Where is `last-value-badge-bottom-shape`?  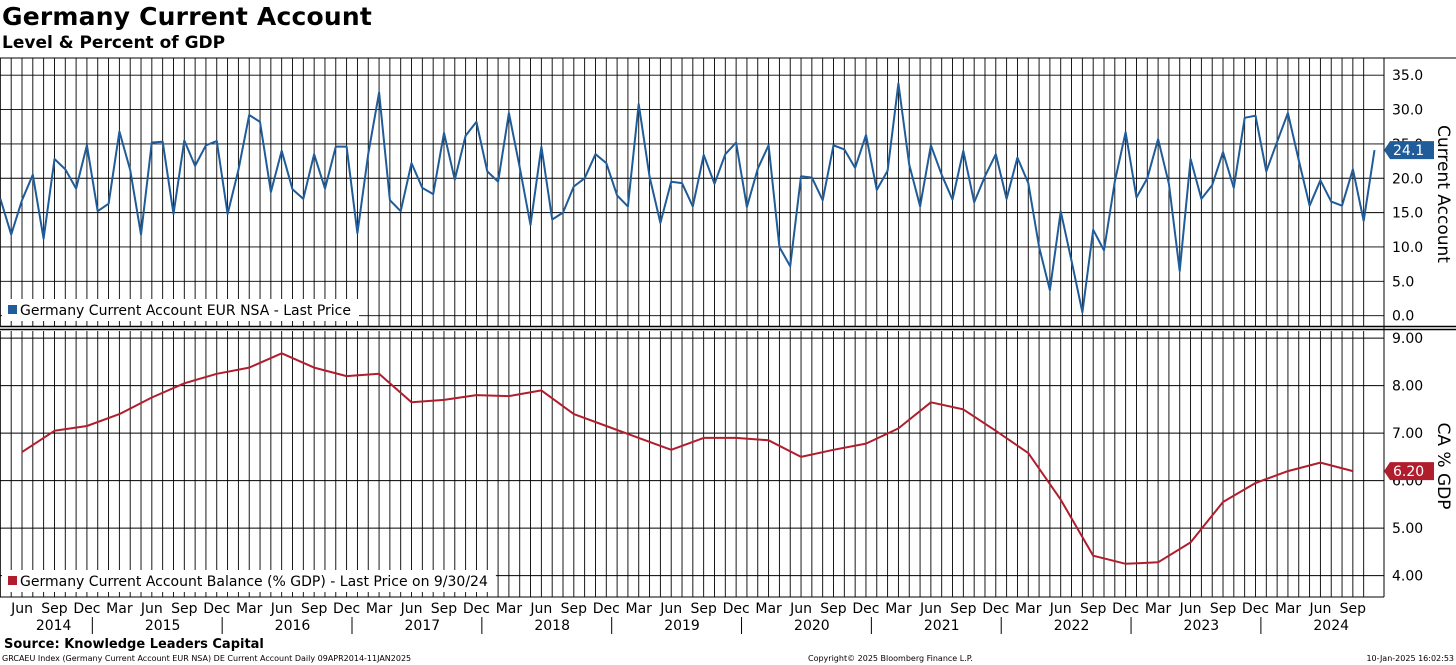 last-value-badge-bottom-shape is located at coordinates (1409, 471).